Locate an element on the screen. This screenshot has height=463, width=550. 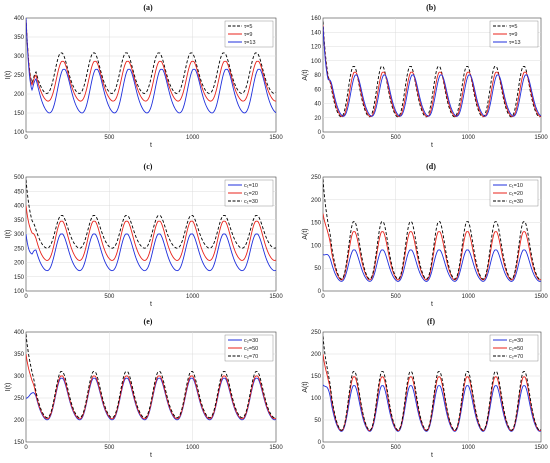
panel-title: (e) is located at coordinates (148, 321).